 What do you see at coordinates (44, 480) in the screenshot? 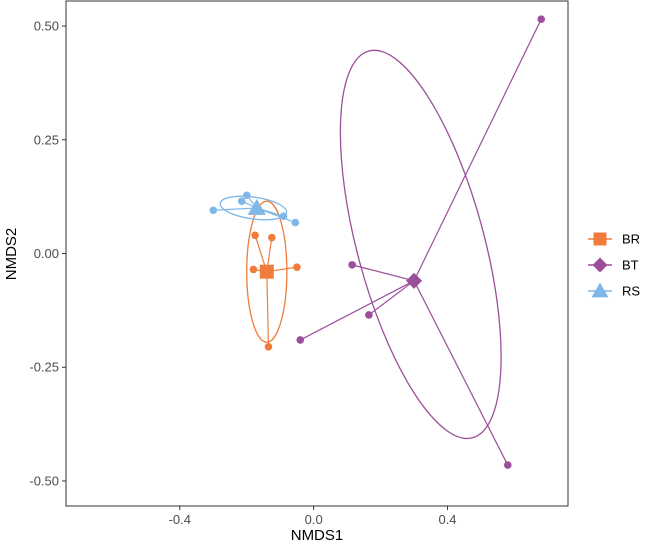
I see `y-tick-label: -0.50` at bounding box center [44, 480].